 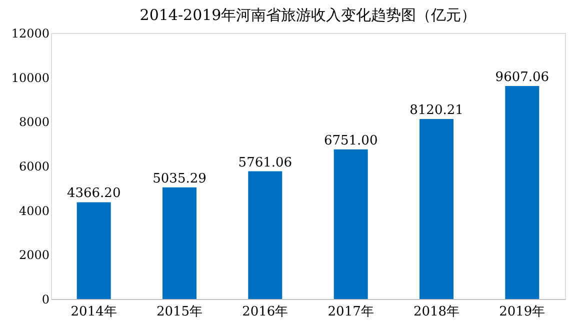 I want to click on x-tick-label: 2019年, so click(x=522, y=312).